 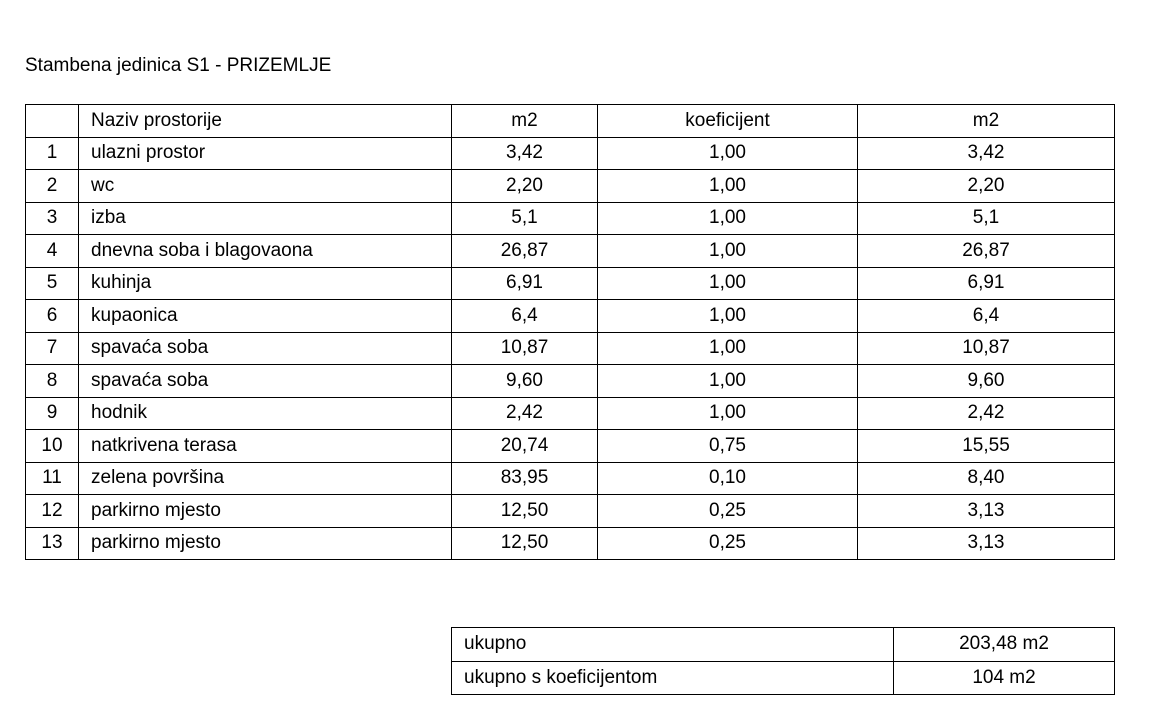 I want to click on cell-area: 6,91, so click(x=524, y=283).